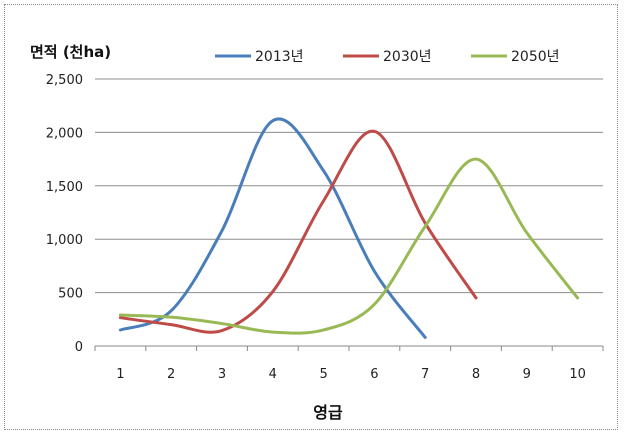 This screenshot has width=624, height=435. What do you see at coordinates (476, 374) in the screenshot?
I see `x-tick-label: 8` at bounding box center [476, 374].